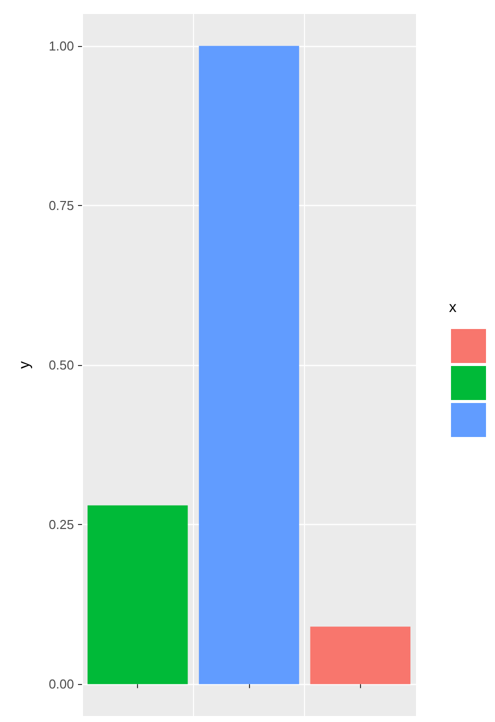 The width and height of the screenshot is (495, 722). What do you see at coordinates (61, 684) in the screenshot?
I see `y-tick-label: 0.00` at bounding box center [61, 684].